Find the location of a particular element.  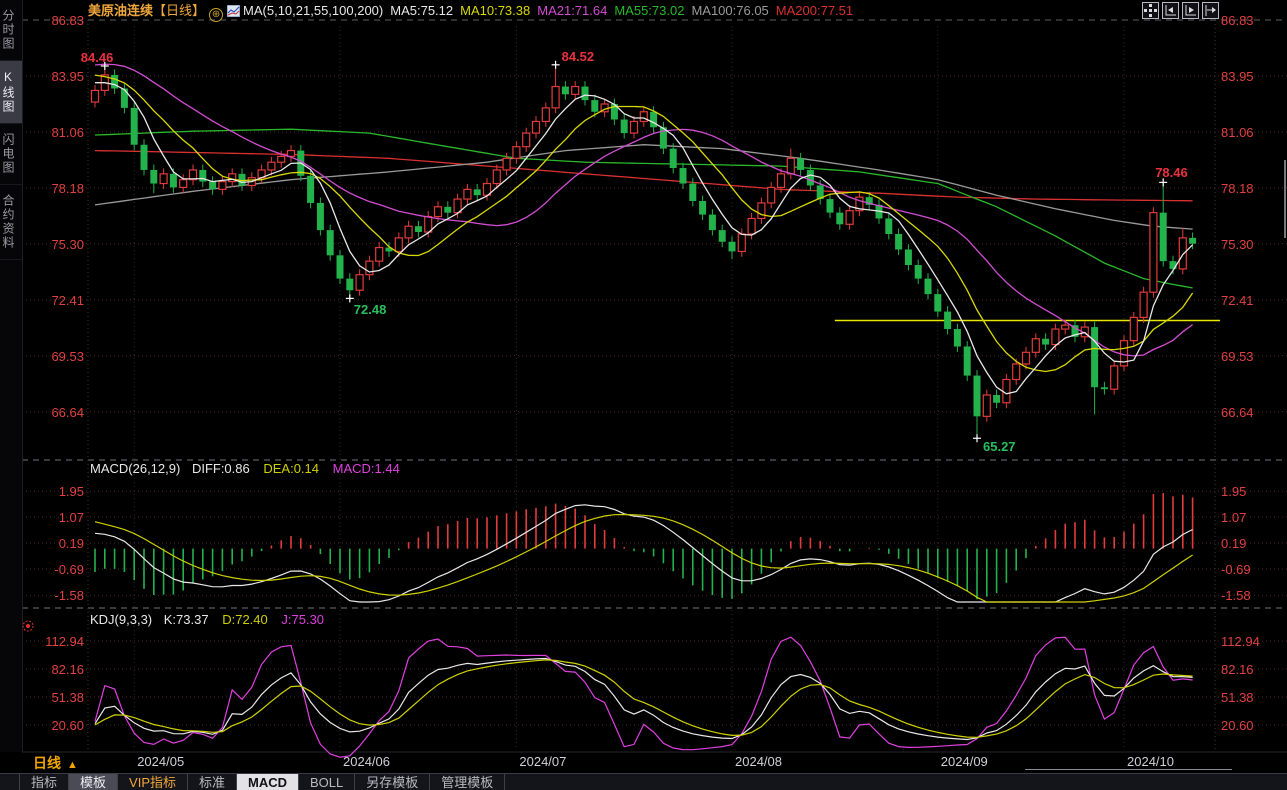

toolbar-tab-MACD: MACD is located at coordinates (268, 782).